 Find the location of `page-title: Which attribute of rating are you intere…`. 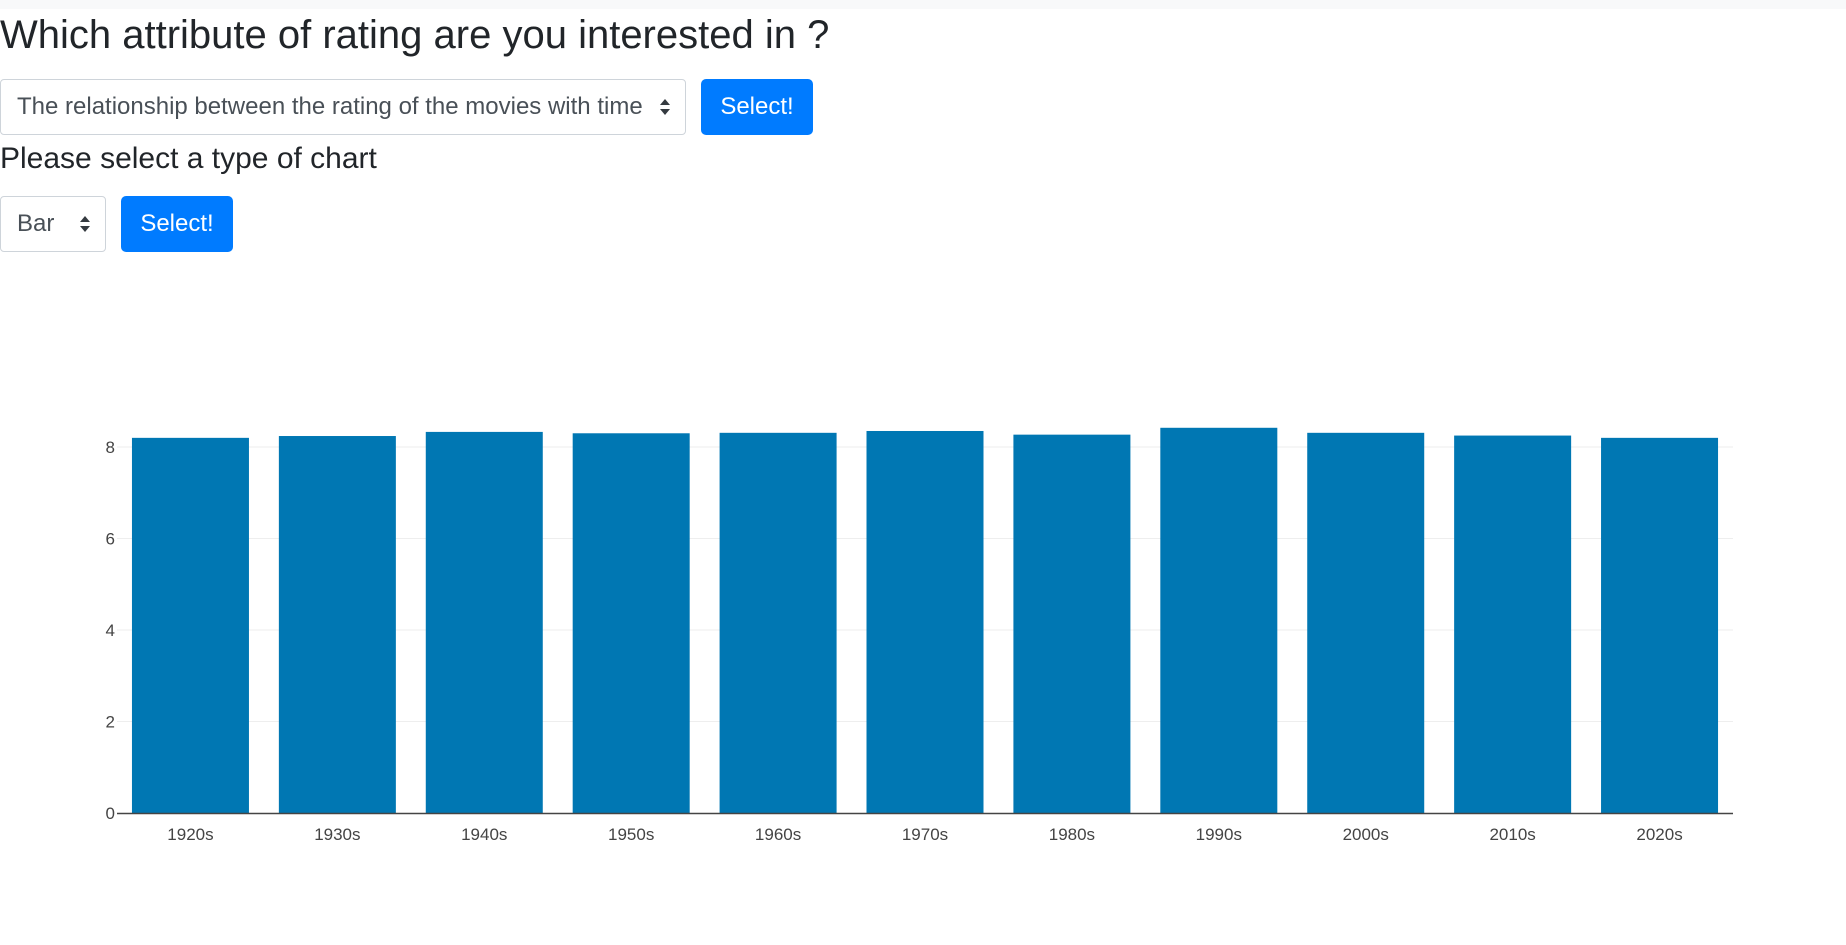

page-title: Which attribute of rating are you intere… is located at coordinates (415, 35).